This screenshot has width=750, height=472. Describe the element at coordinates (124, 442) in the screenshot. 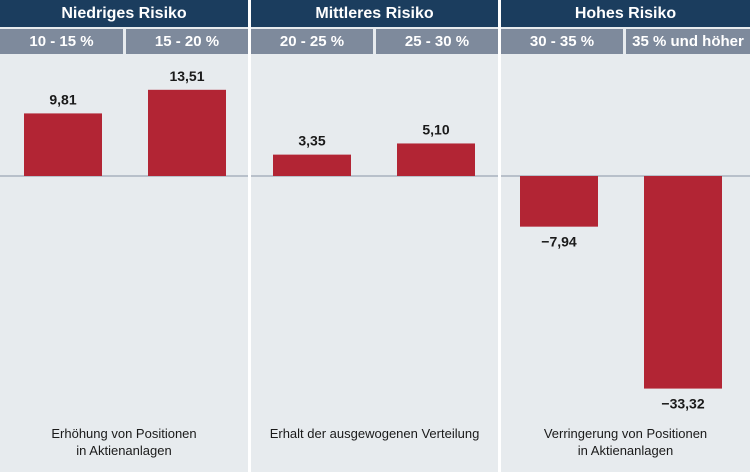

I see `footer-label-niedriges-risiko: Erhöhung von Positionen in Aktienanlagen` at that location.